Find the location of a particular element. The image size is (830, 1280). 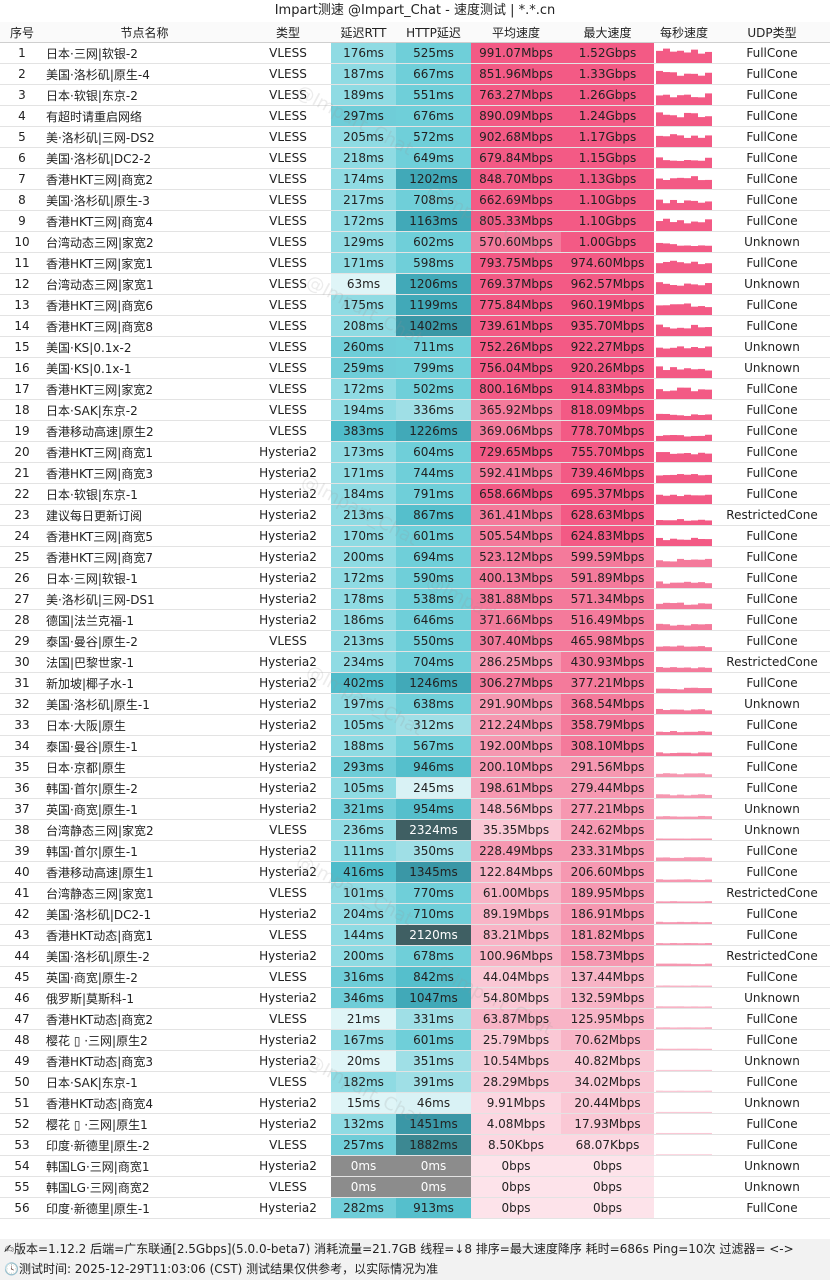

row-udp-type: Unknown is located at coordinates (772, 368).